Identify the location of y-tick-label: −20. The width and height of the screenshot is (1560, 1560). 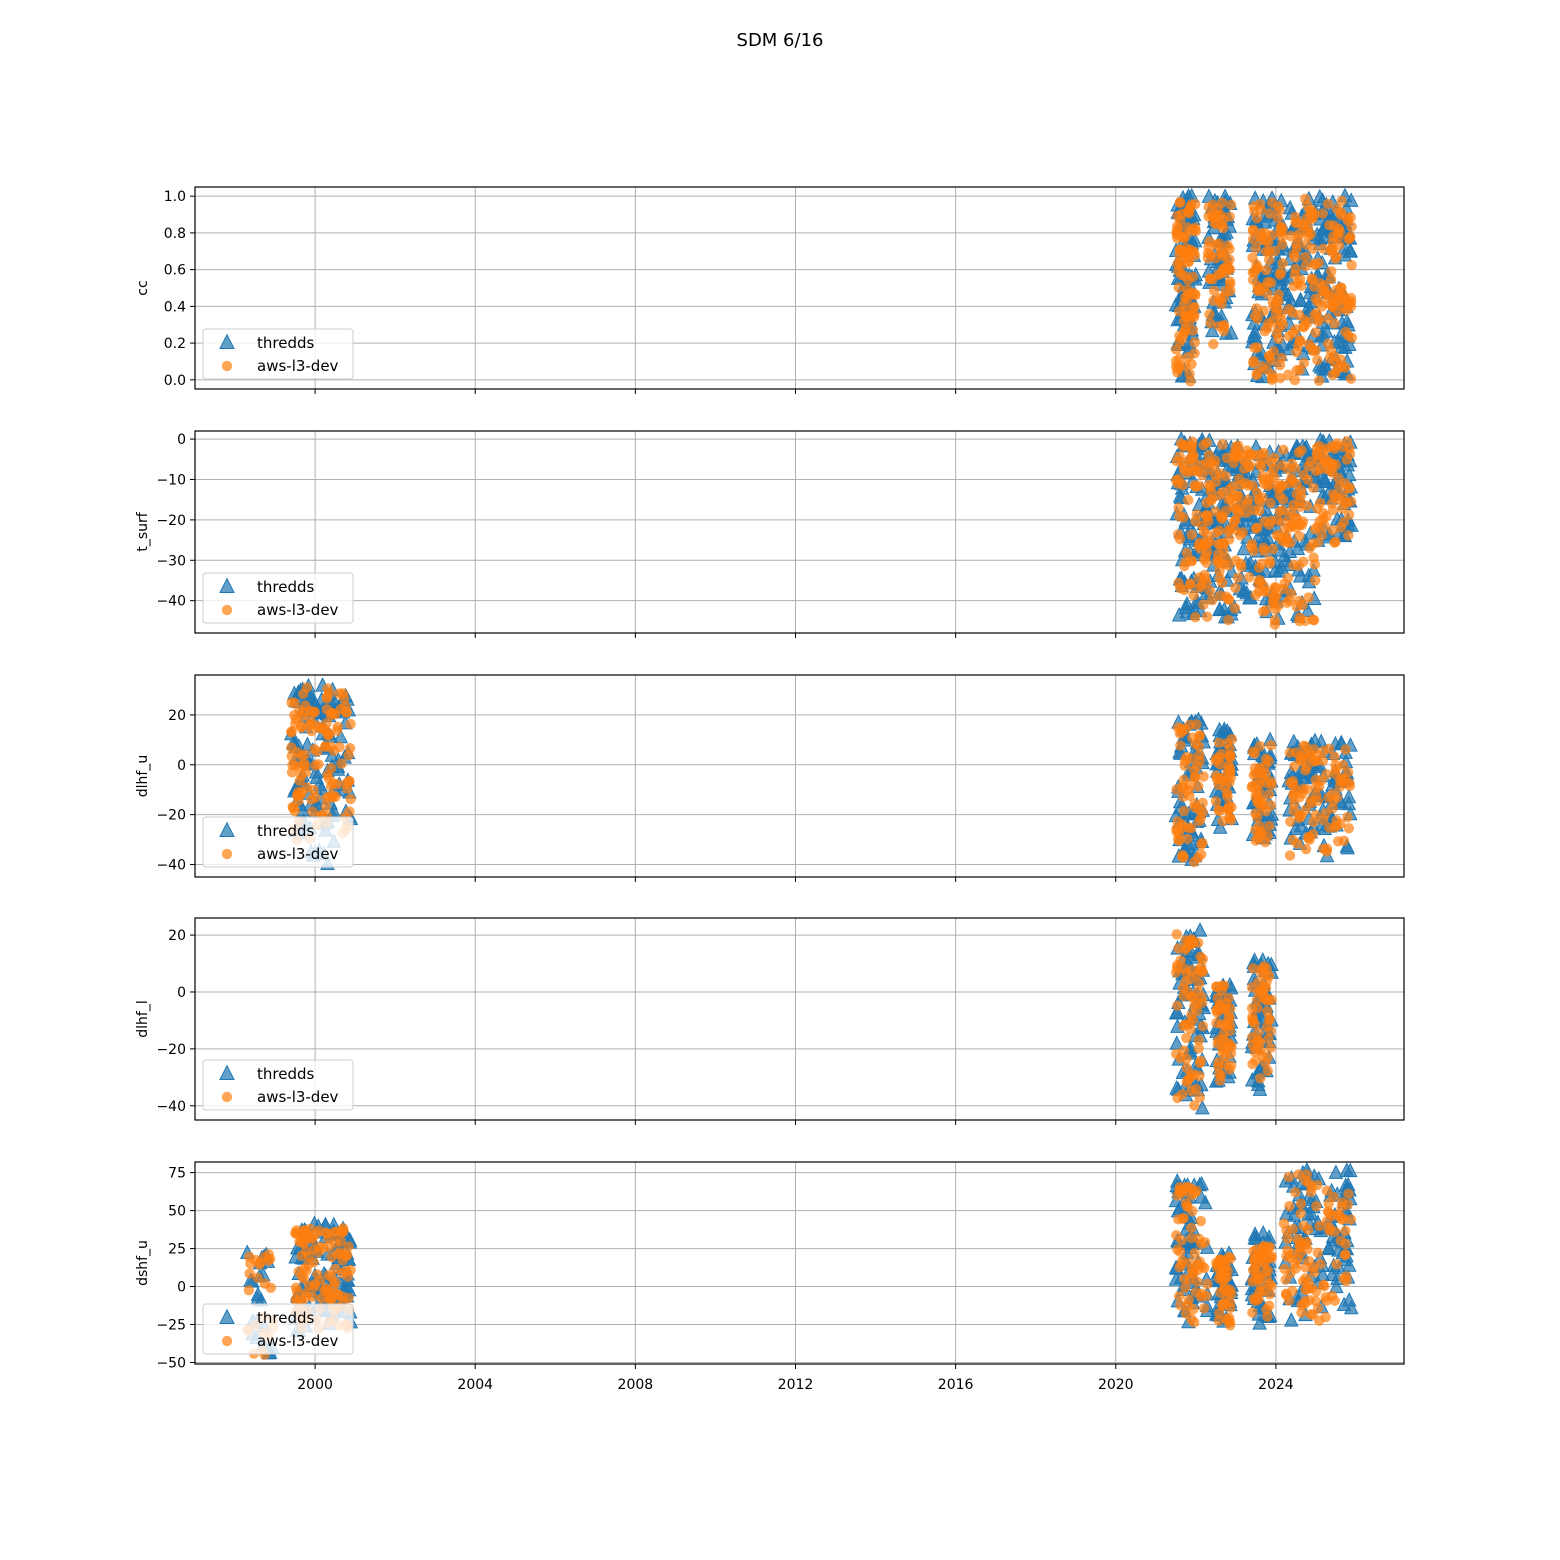
(171, 1050).